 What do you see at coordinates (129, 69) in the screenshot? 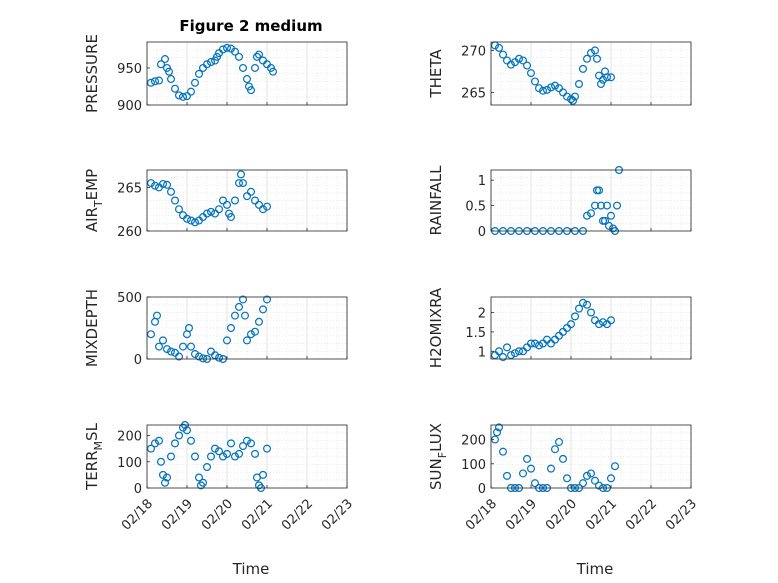
I see `y-tick-label: 950` at bounding box center [129, 69].